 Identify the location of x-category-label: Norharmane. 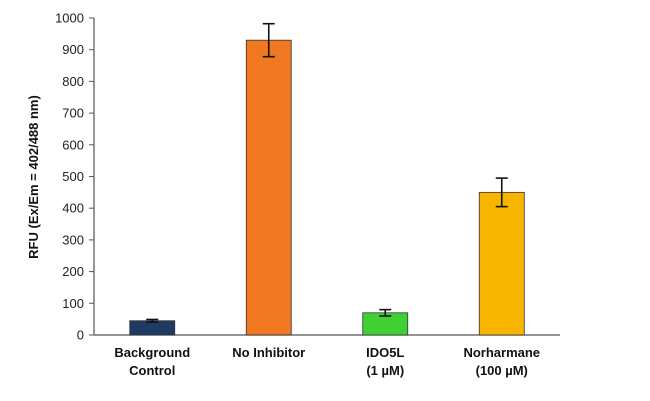
(501, 352).